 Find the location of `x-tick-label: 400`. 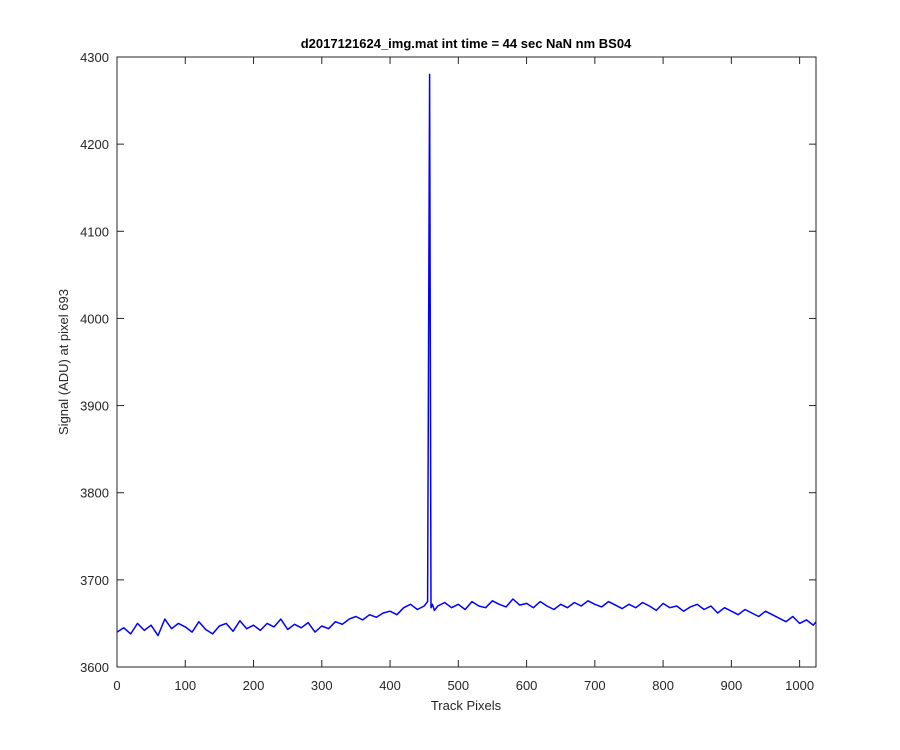

x-tick-label: 400 is located at coordinates (390, 685).